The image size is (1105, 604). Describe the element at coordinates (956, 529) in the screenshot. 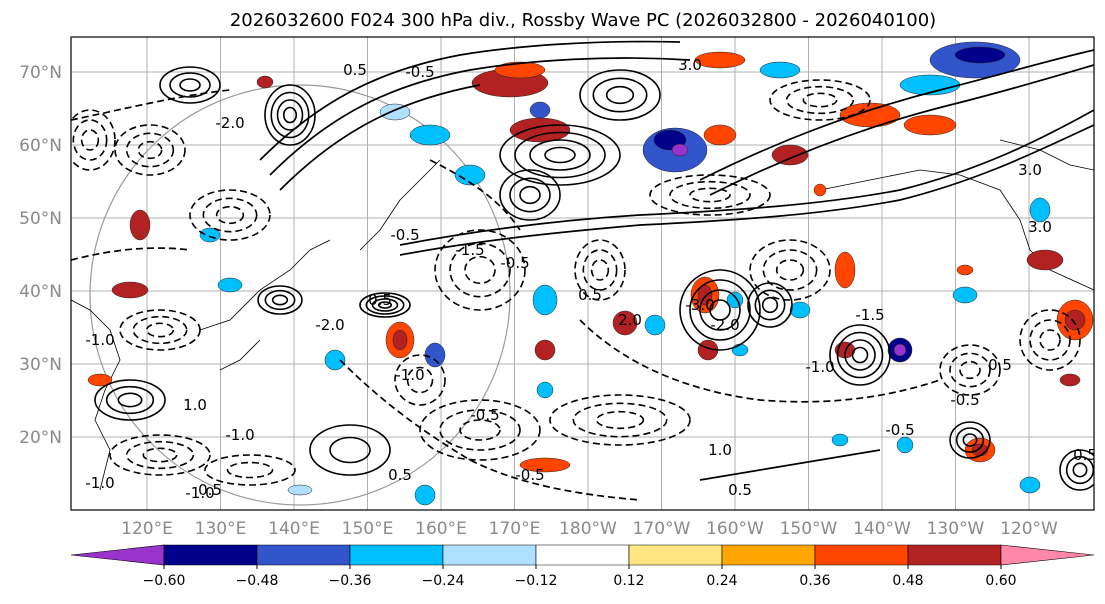

I see `lon-tick-label: 130°W` at that location.